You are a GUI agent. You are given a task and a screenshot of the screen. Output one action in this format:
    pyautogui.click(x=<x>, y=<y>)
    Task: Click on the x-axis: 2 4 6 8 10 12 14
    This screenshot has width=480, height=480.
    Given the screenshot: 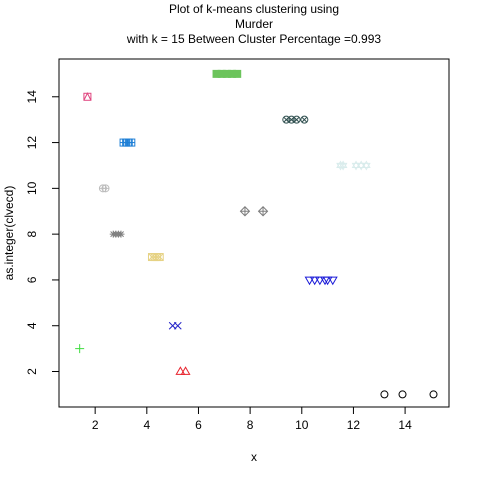 What is the action you would take?
    pyautogui.click(x=252, y=419)
    